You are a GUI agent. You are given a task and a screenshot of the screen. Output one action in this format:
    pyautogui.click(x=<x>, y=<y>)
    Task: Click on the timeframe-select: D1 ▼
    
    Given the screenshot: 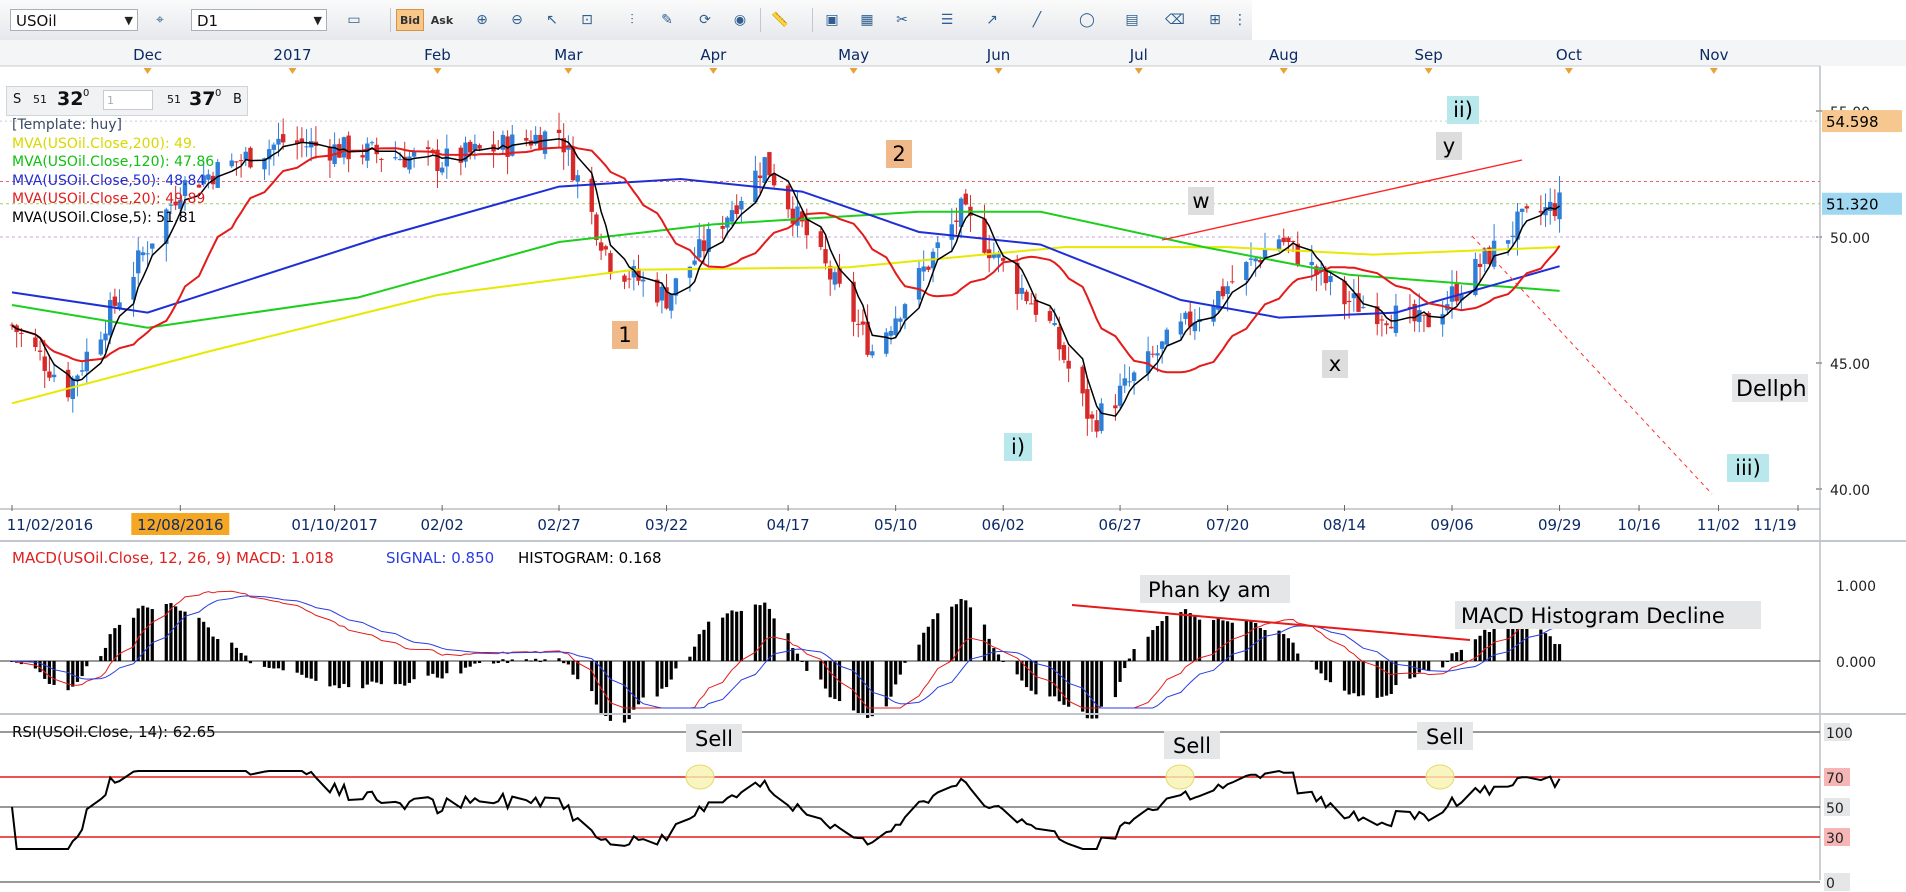 What is the action you would take?
    pyautogui.click(x=259, y=20)
    